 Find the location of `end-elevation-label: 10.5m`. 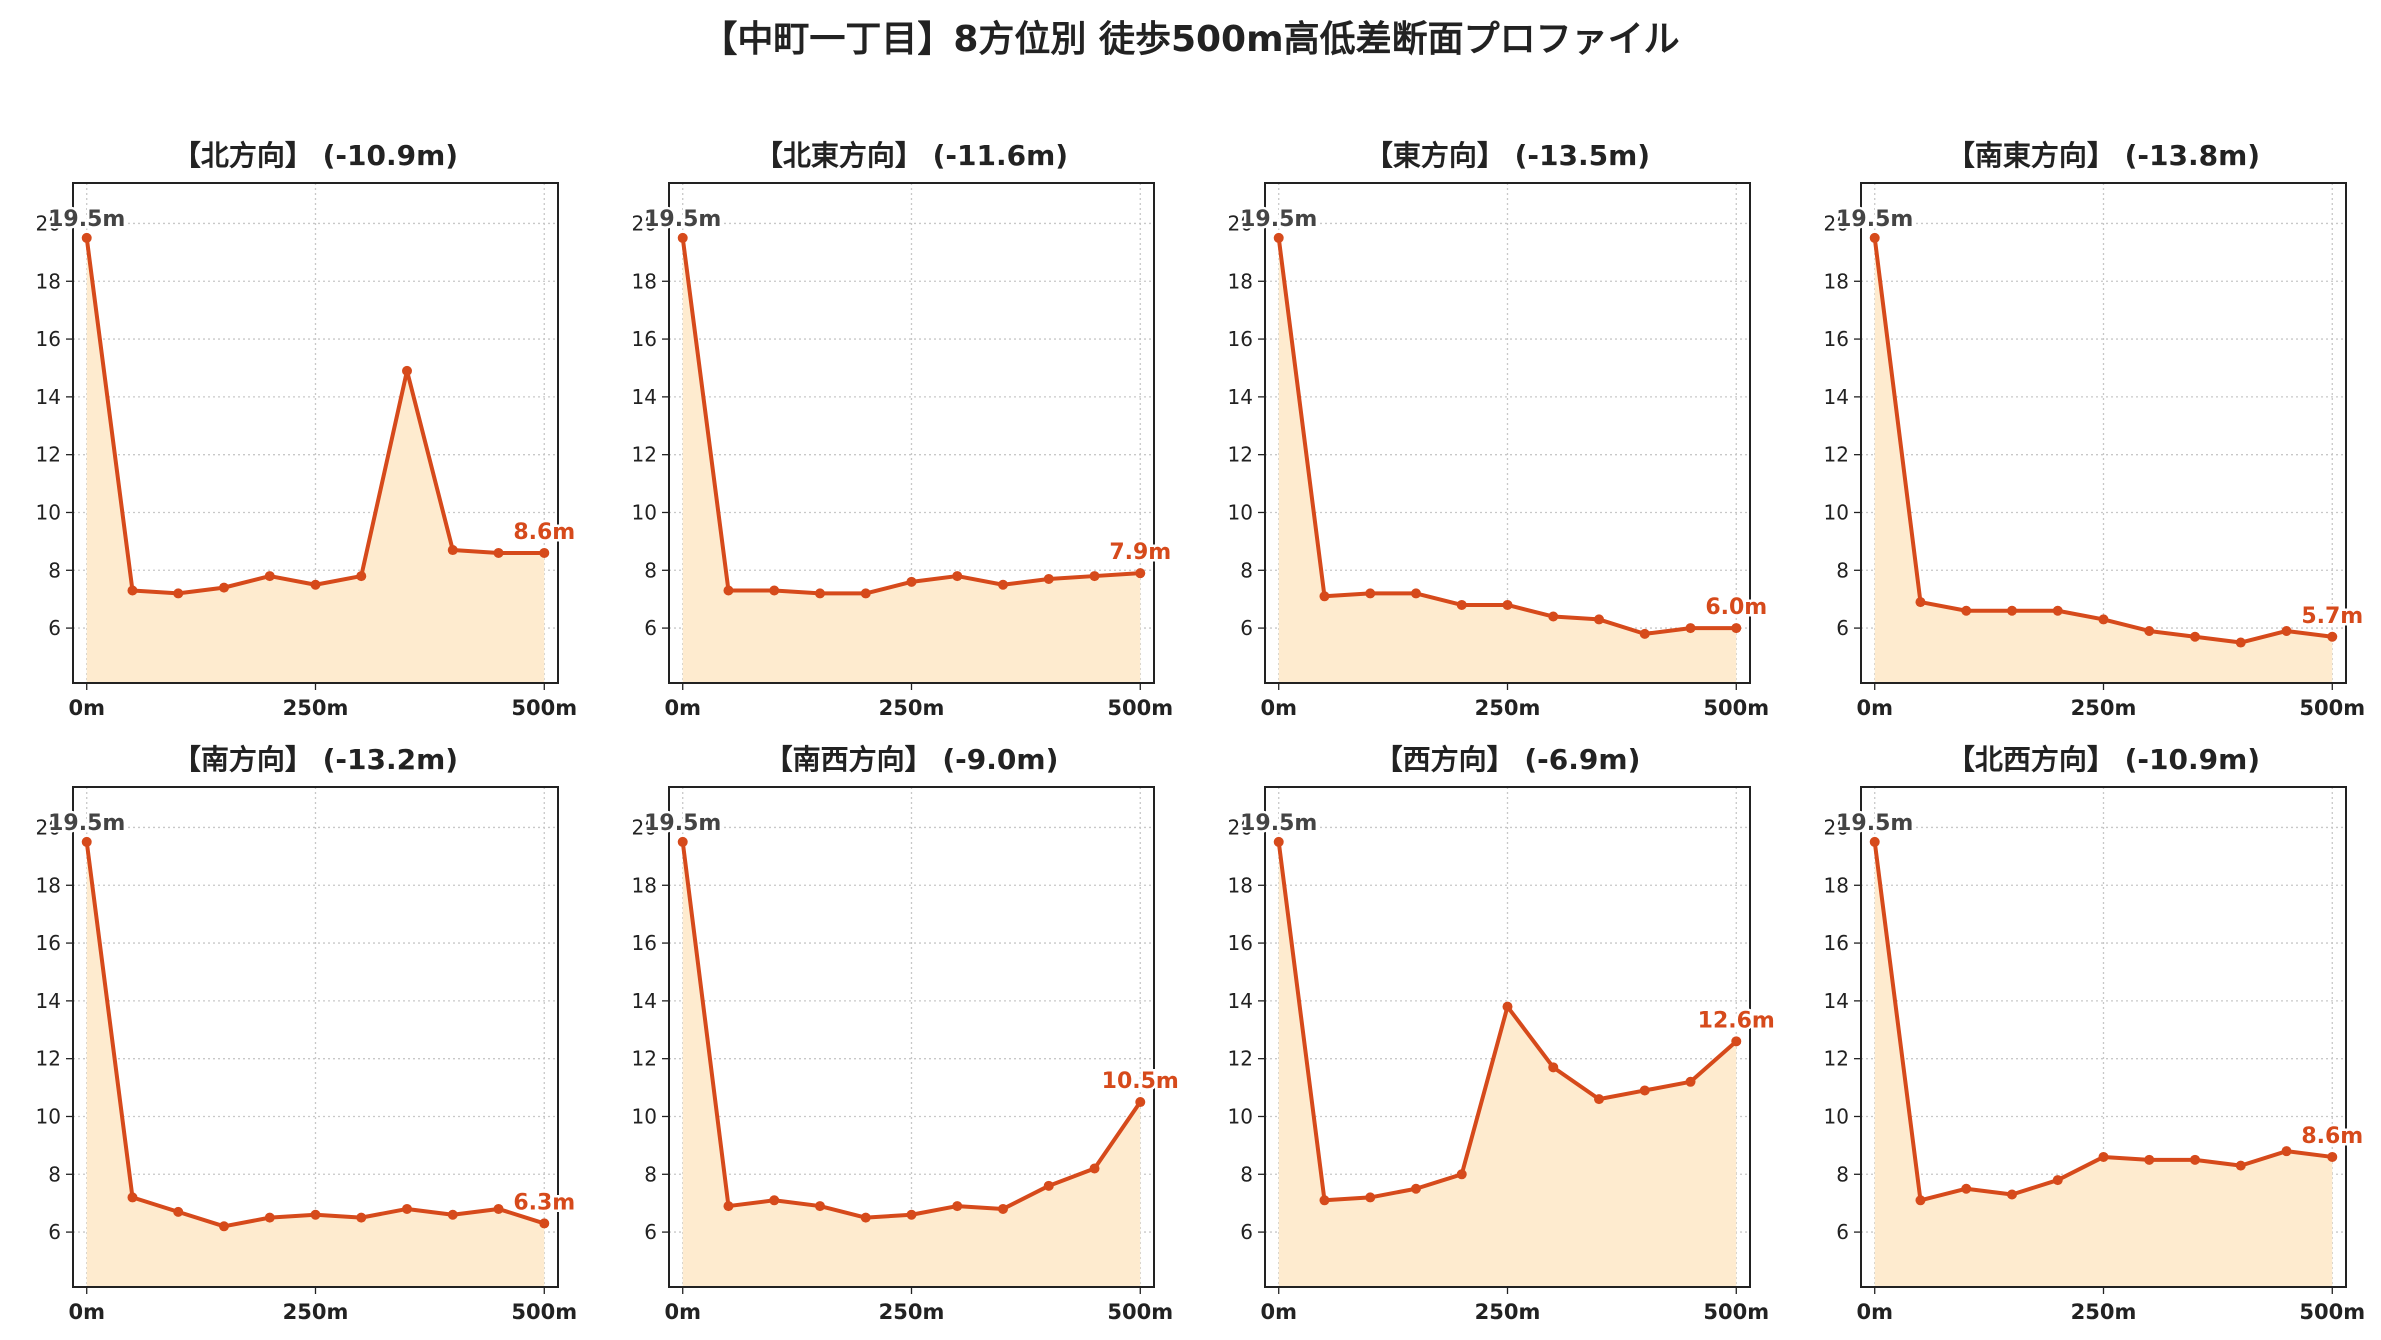

end-elevation-label: 10.5m is located at coordinates (1140, 1081).